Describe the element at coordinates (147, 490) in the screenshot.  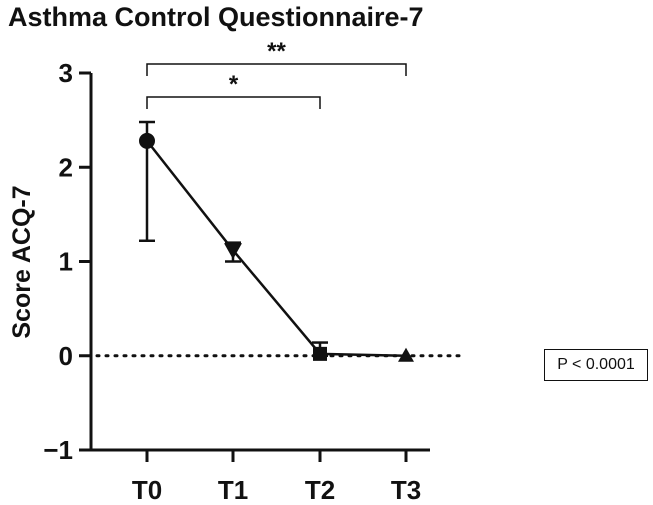
I see `x-tick-label-t0: T0` at that location.